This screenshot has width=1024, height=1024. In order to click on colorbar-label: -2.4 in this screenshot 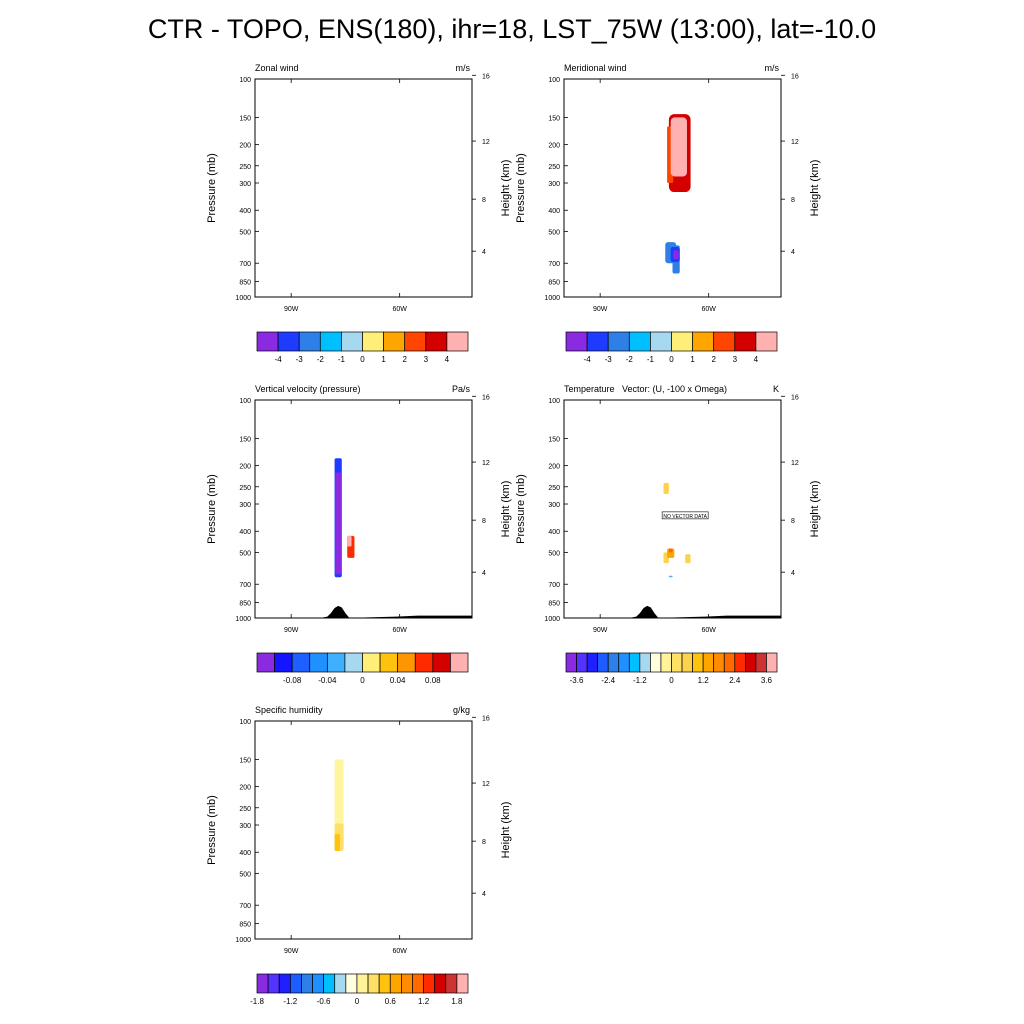, I will do `click(608, 680)`.